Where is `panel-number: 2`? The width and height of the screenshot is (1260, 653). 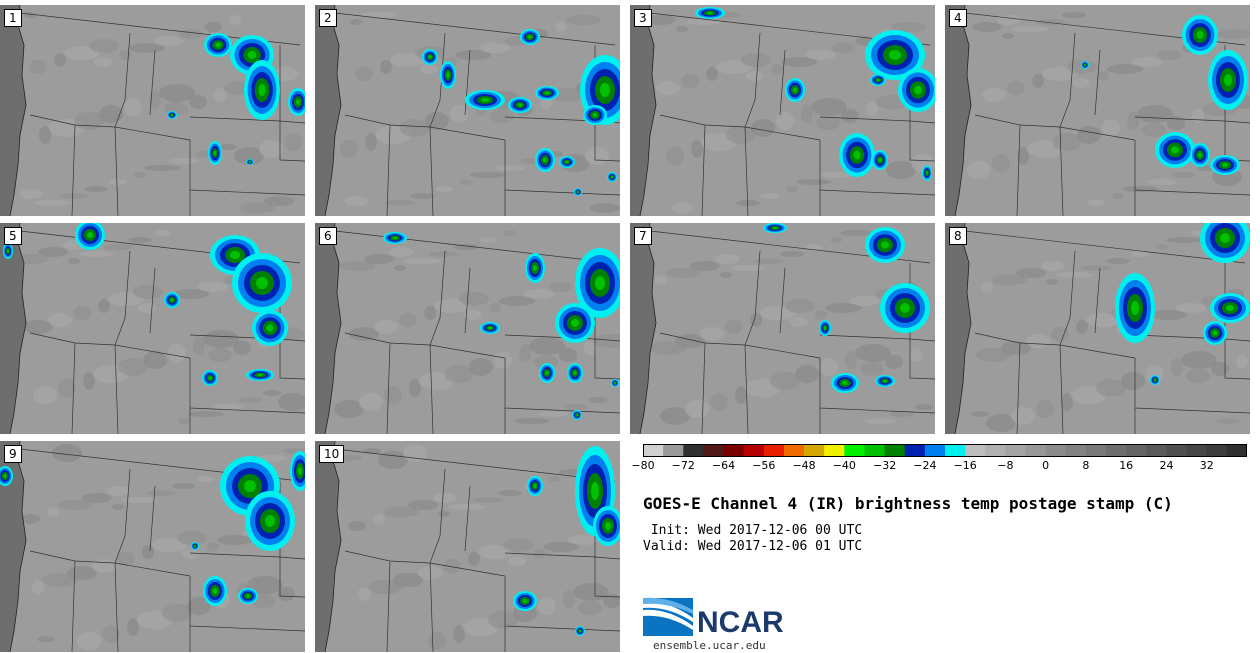
panel-number: 2 is located at coordinates (328, 18).